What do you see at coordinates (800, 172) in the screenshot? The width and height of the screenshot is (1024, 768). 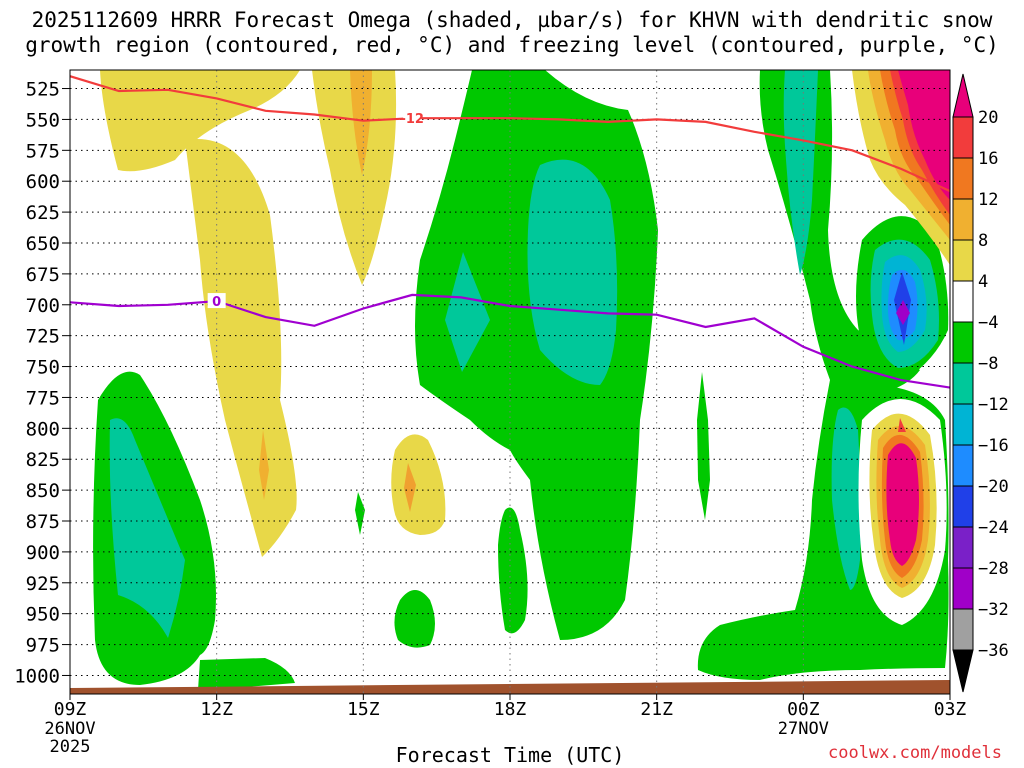 I see `omega-region-00z-upper-core` at bounding box center [800, 172].